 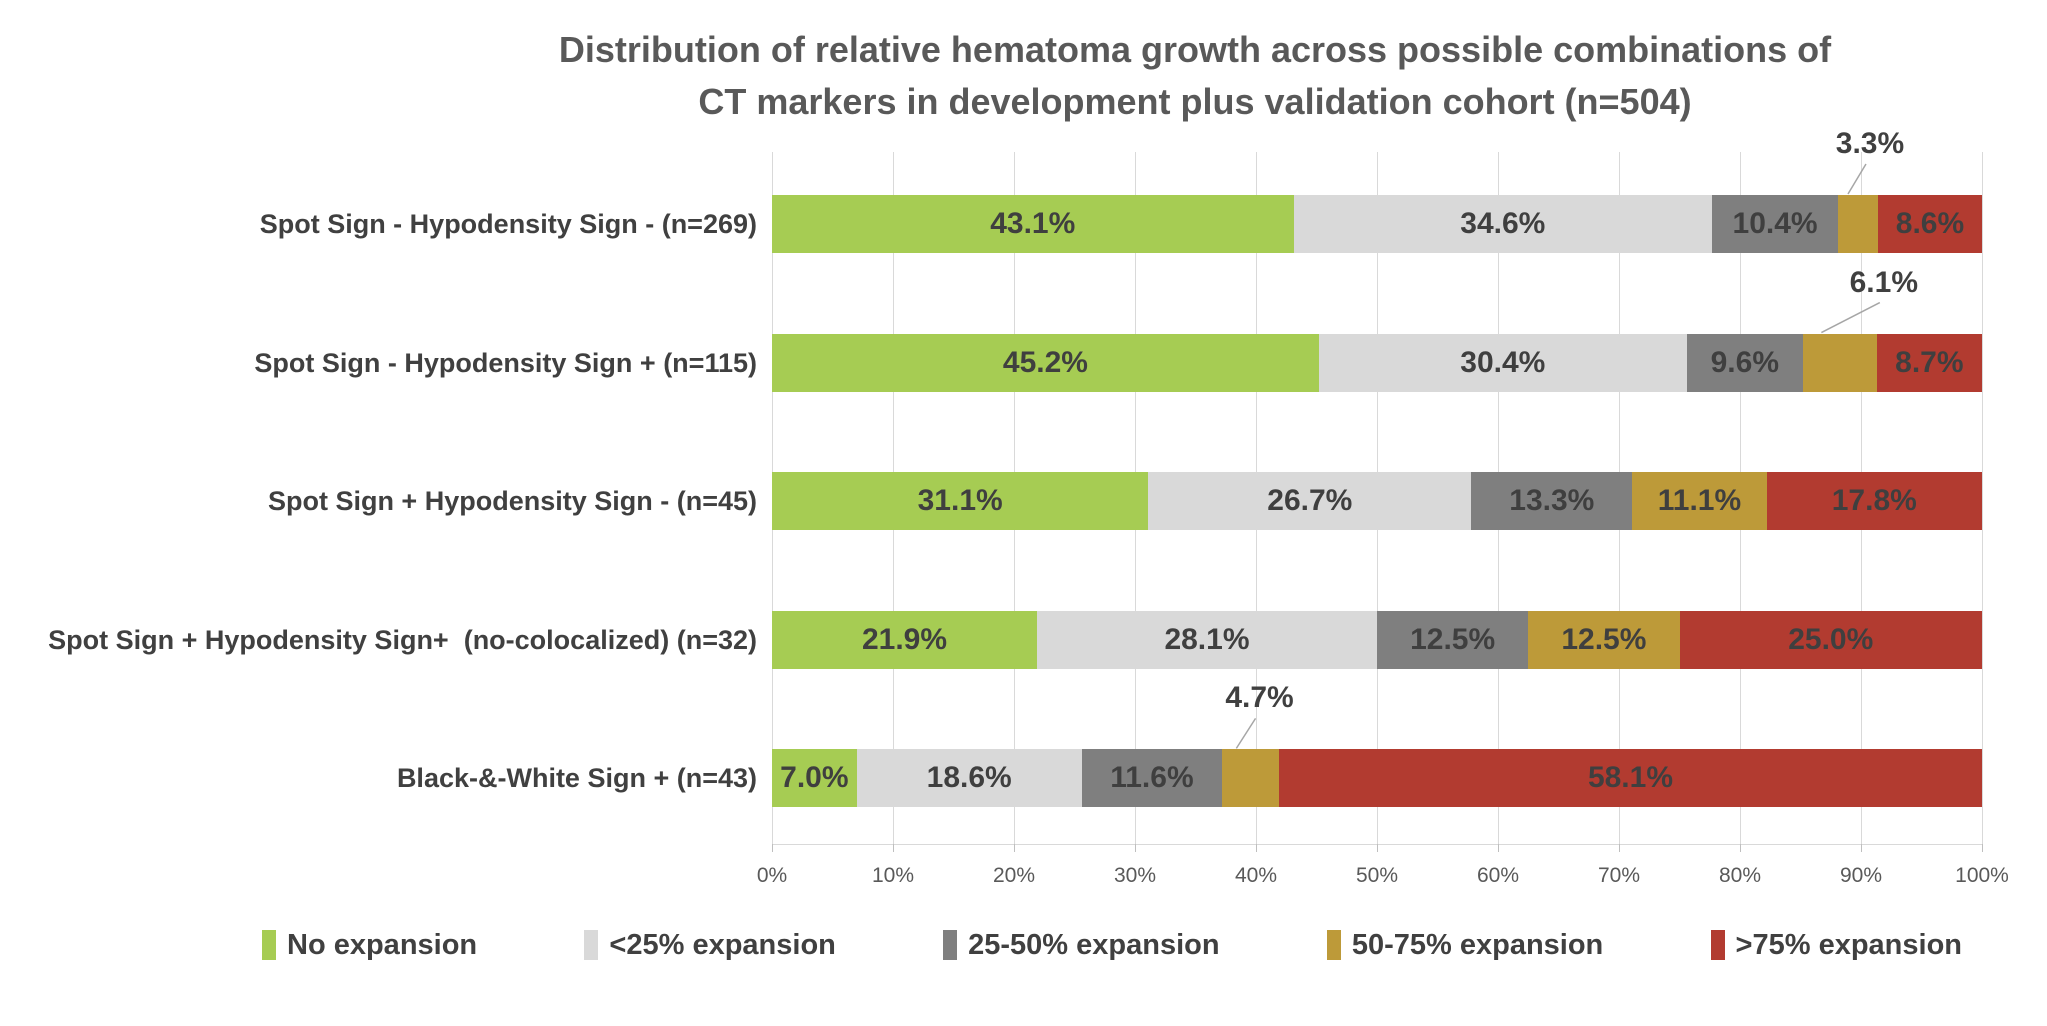 What do you see at coordinates (950, 945) in the screenshot?
I see `legend-marker-25-50-expansion` at bounding box center [950, 945].